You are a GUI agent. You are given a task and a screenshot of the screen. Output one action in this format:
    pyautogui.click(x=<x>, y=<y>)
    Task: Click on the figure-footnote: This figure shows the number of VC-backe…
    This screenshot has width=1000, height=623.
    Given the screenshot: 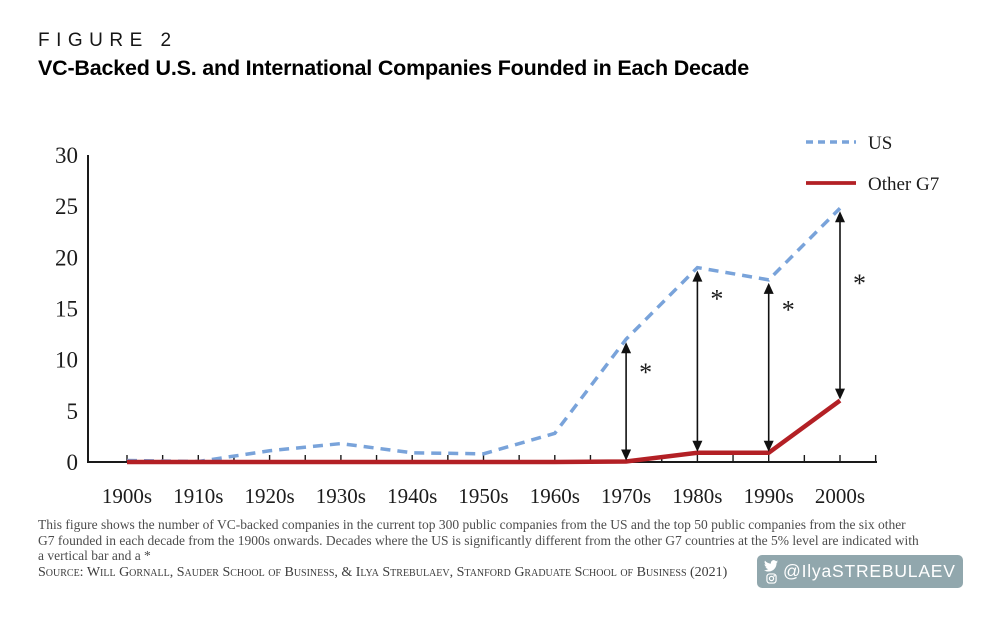 What is the action you would take?
    pyautogui.click(x=494, y=540)
    